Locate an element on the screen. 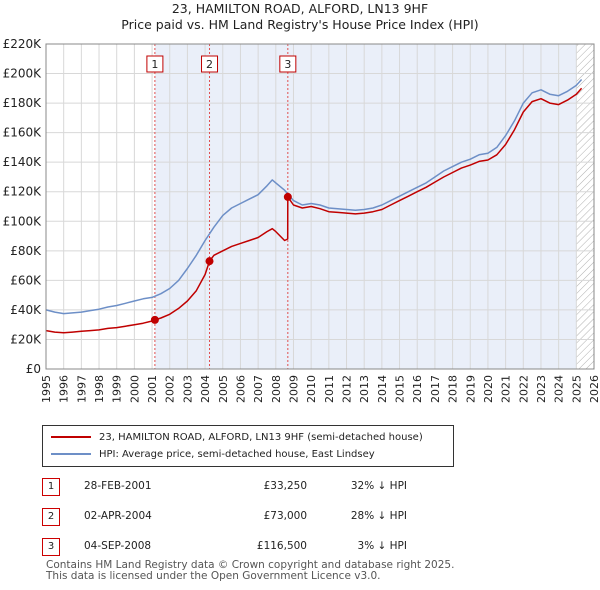 The height and width of the screenshot is (590, 600). x-tick-label: 2002 is located at coordinates (170, 389).